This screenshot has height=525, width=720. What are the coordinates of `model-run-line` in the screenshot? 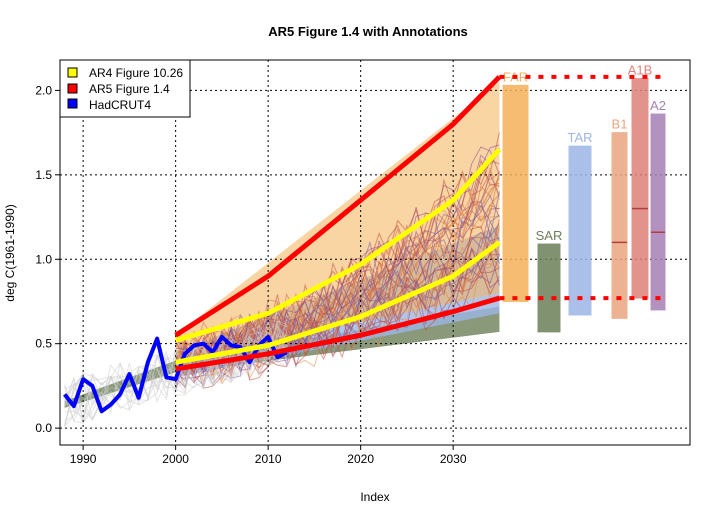 It's located at (337, 306).